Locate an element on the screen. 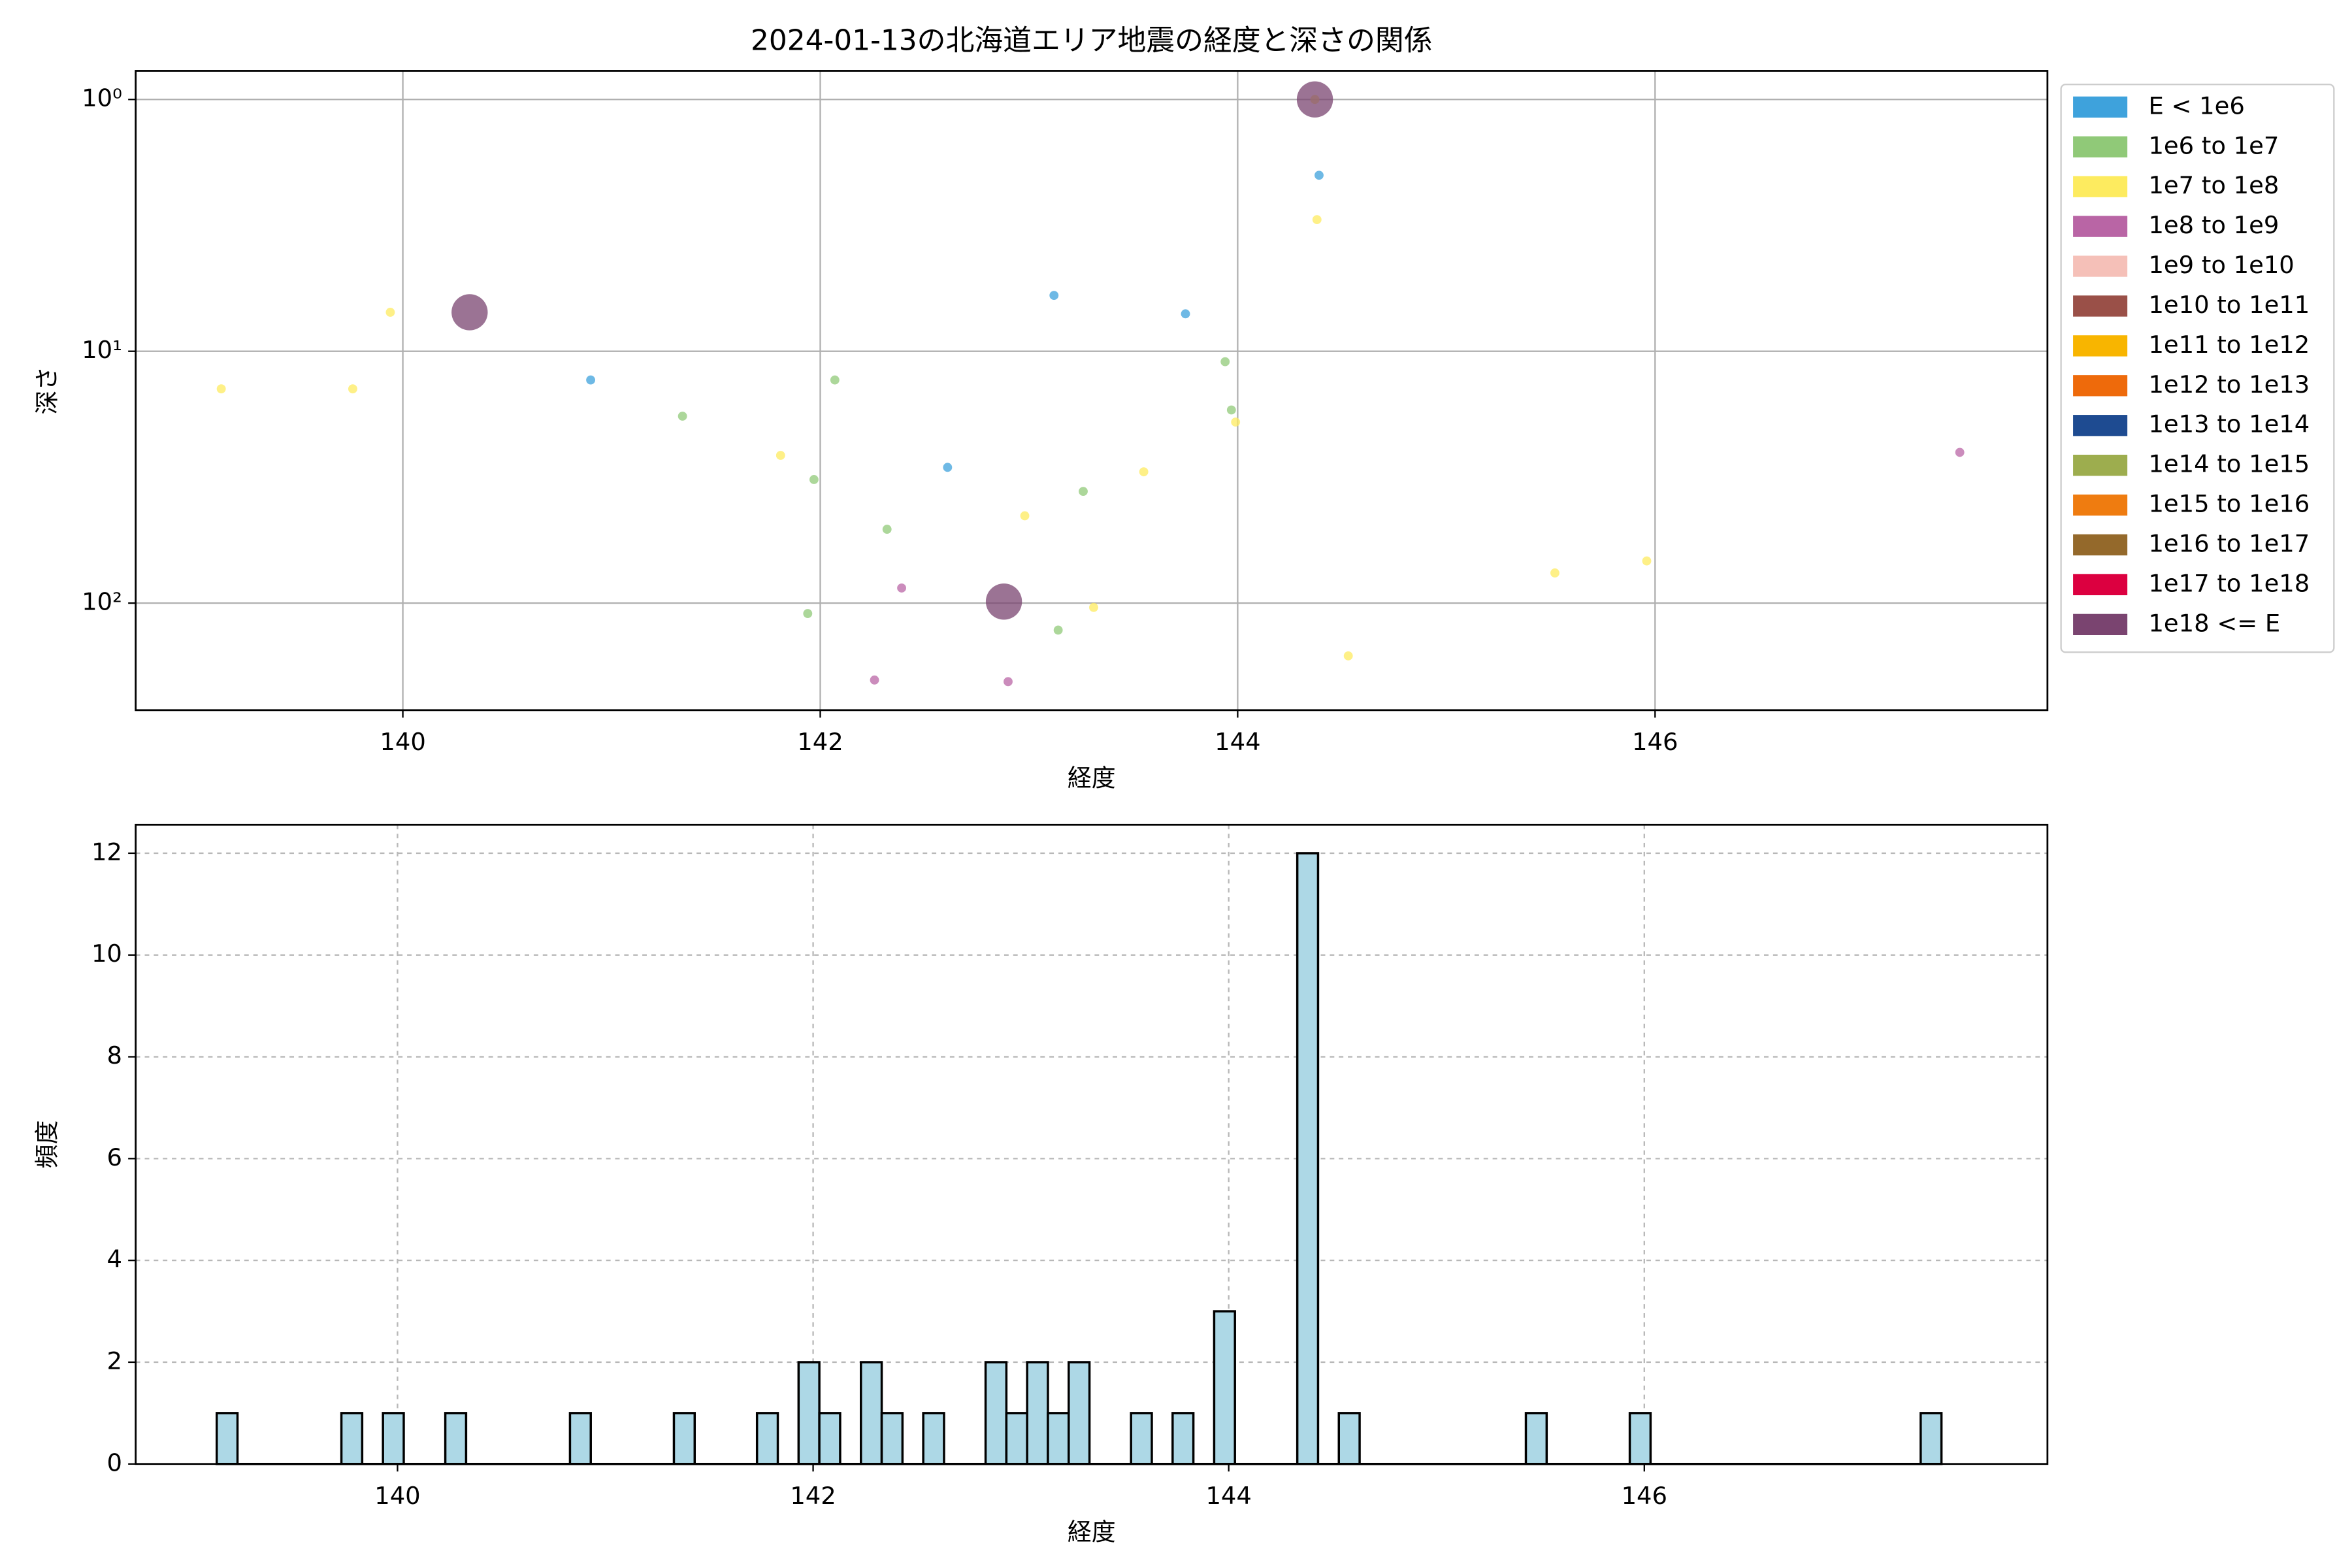 The width and height of the screenshot is (2352, 1568). y-tick-label: 10⁰ is located at coordinates (102, 98).